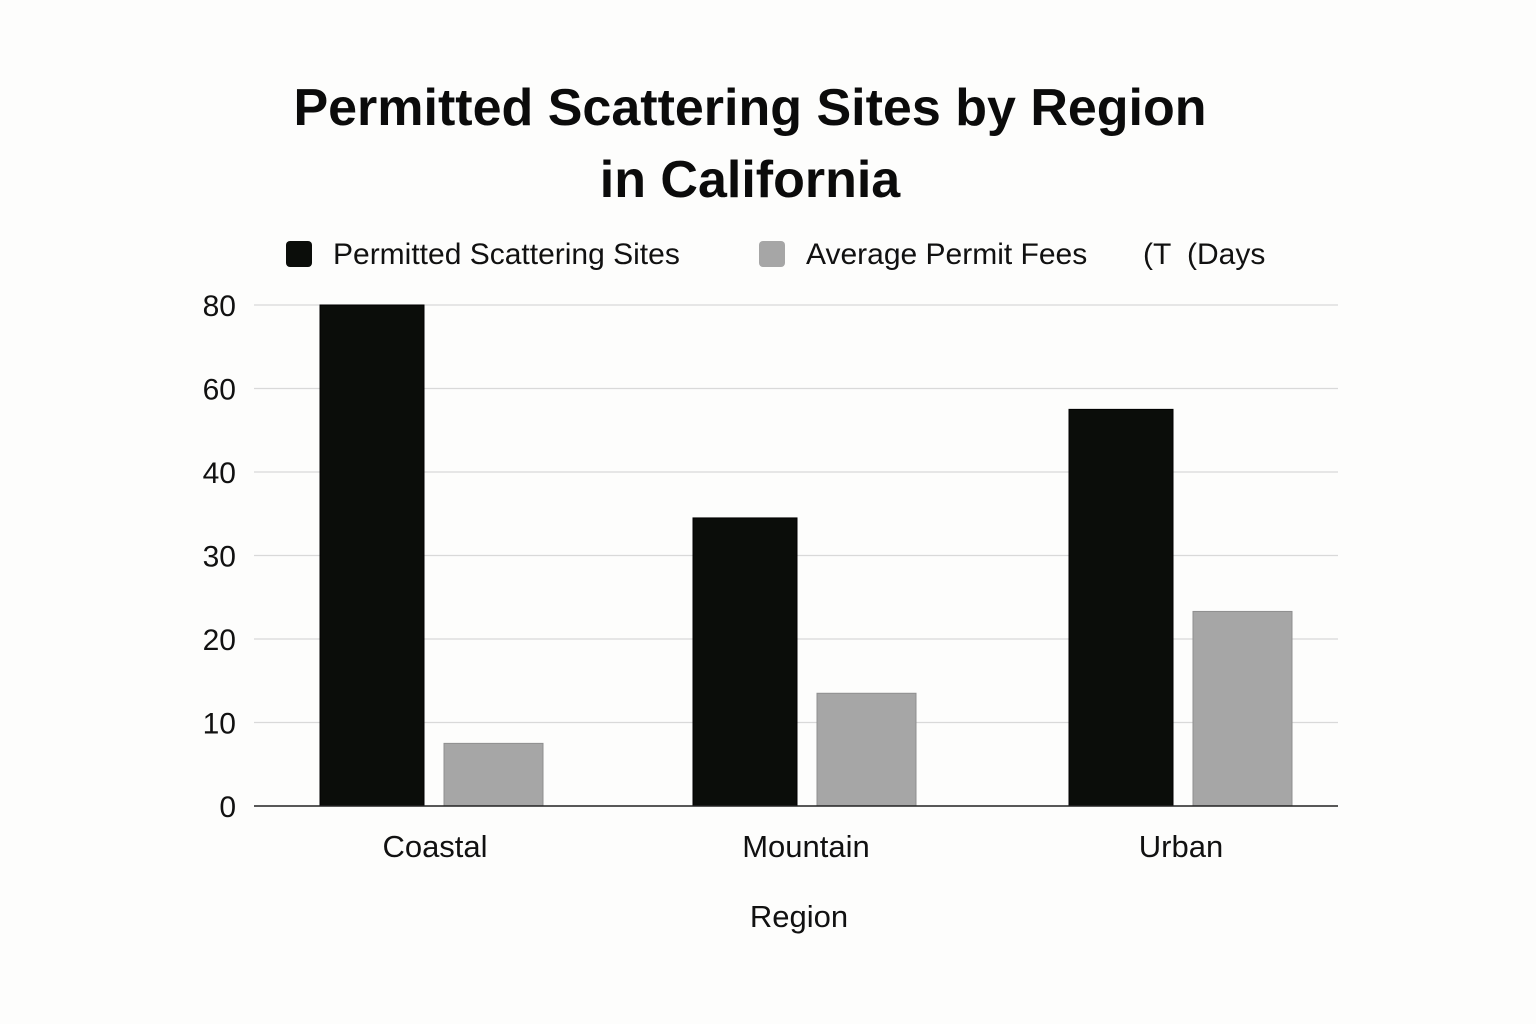 The height and width of the screenshot is (1024, 1536). What do you see at coordinates (806, 846) in the screenshot?
I see `x-tick-label-mountain: Mountain` at bounding box center [806, 846].